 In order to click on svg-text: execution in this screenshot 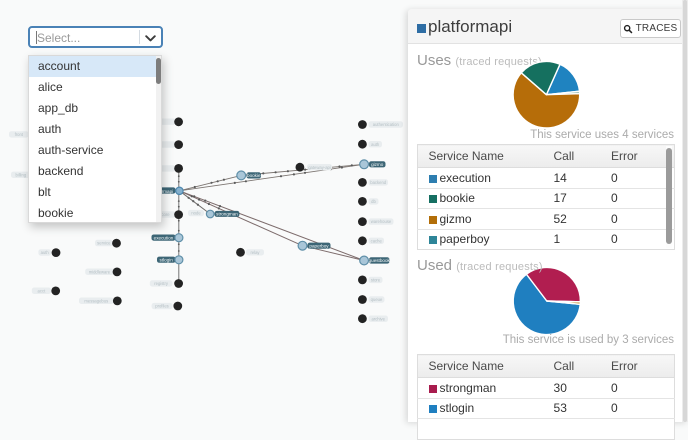, I will do `click(164, 237)`.